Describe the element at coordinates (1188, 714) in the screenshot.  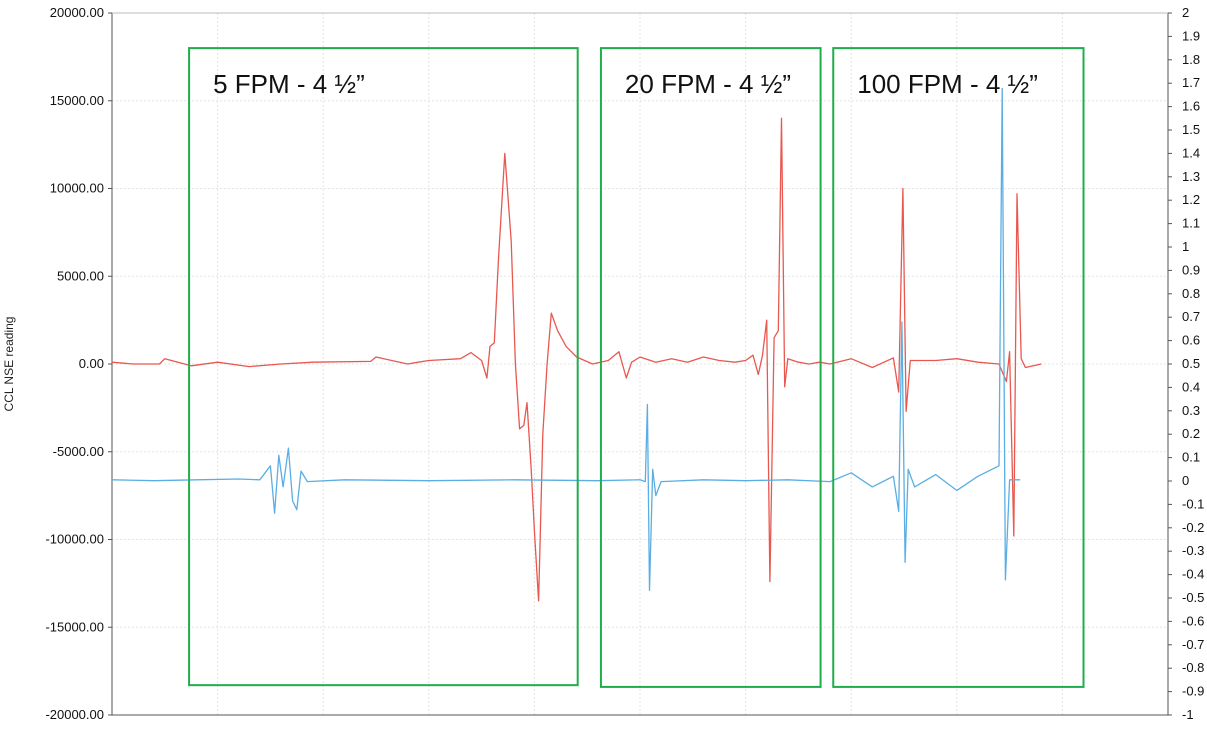
I see `y2-tick-label: -1` at that location.